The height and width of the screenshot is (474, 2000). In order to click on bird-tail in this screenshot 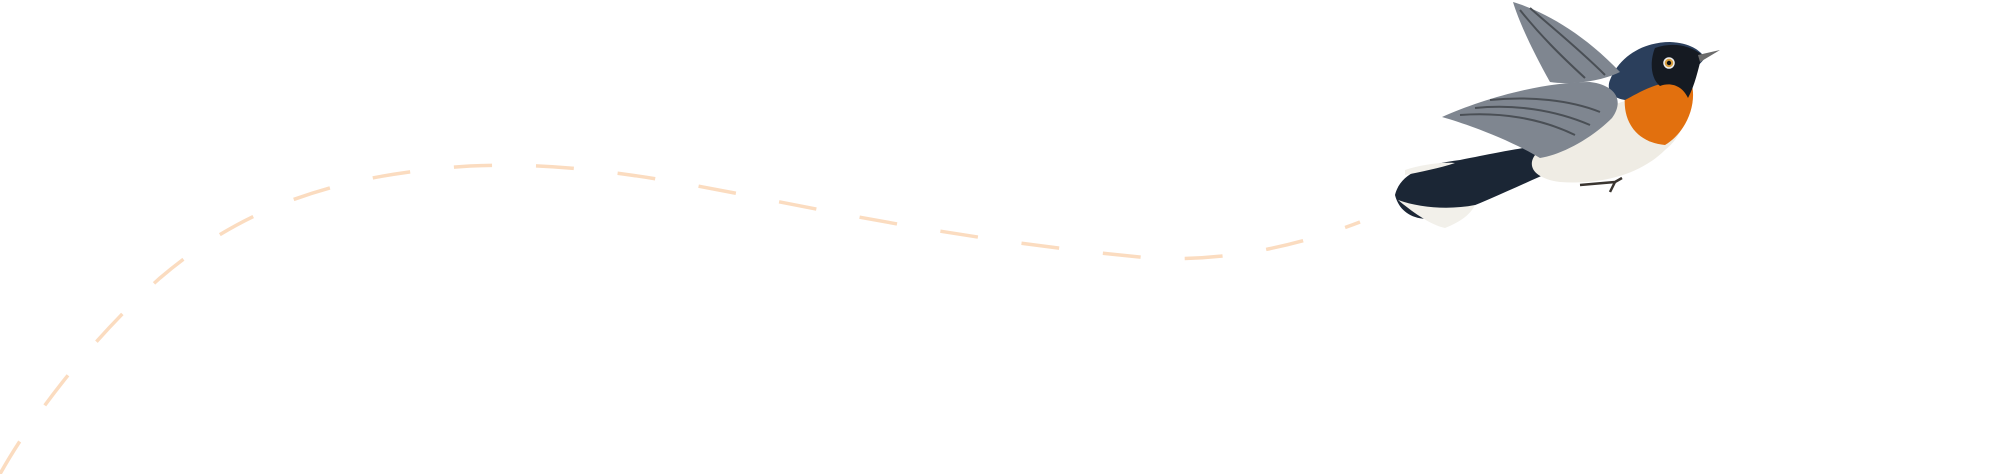, I will do `click(1475, 182)`.